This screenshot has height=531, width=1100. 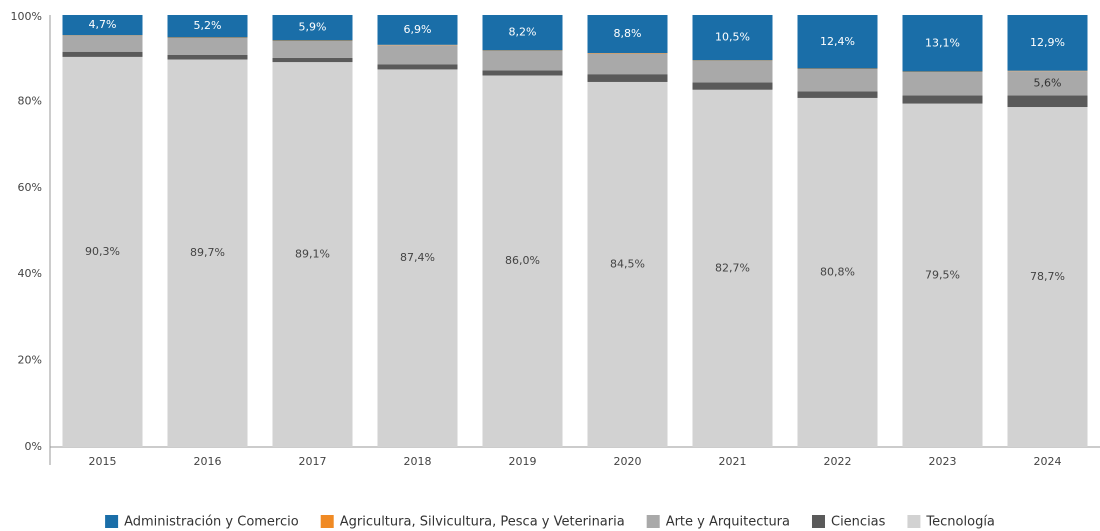 I want to click on legend-label: Administración y Comercio, so click(x=211, y=522).